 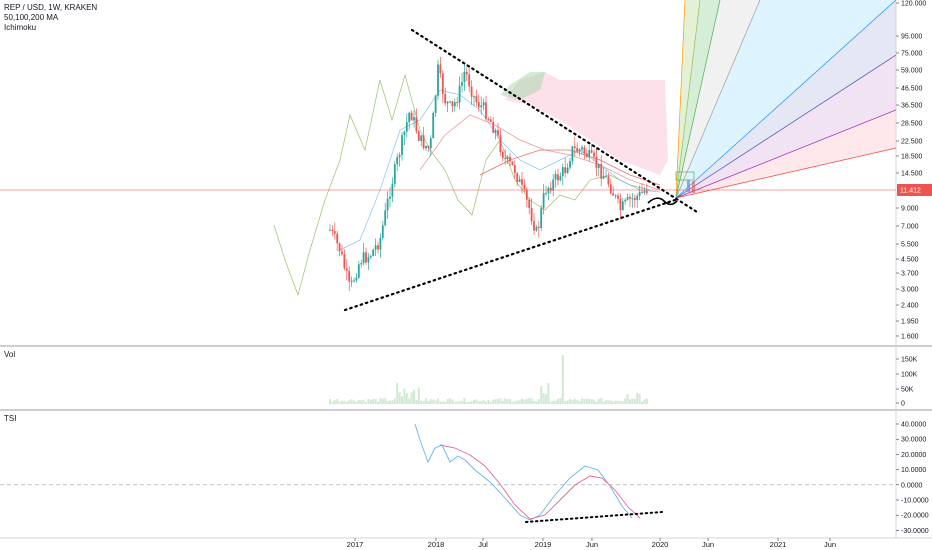 What do you see at coordinates (903, 404) in the screenshot?
I see `volume-tick-label: 0` at bounding box center [903, 404].